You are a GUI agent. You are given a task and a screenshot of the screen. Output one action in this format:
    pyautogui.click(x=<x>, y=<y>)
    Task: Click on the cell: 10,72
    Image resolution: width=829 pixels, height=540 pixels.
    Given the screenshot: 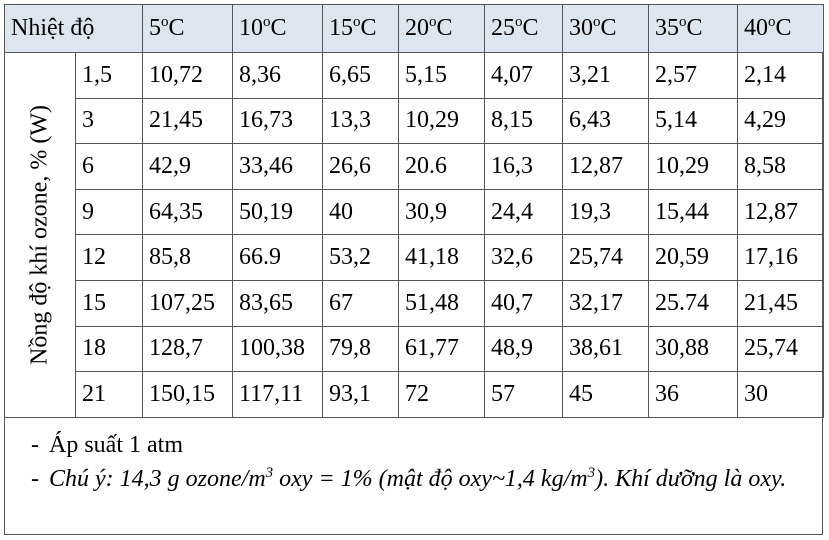 What is the action you would take?
    pyautogui.click(x=188, y=75)
    